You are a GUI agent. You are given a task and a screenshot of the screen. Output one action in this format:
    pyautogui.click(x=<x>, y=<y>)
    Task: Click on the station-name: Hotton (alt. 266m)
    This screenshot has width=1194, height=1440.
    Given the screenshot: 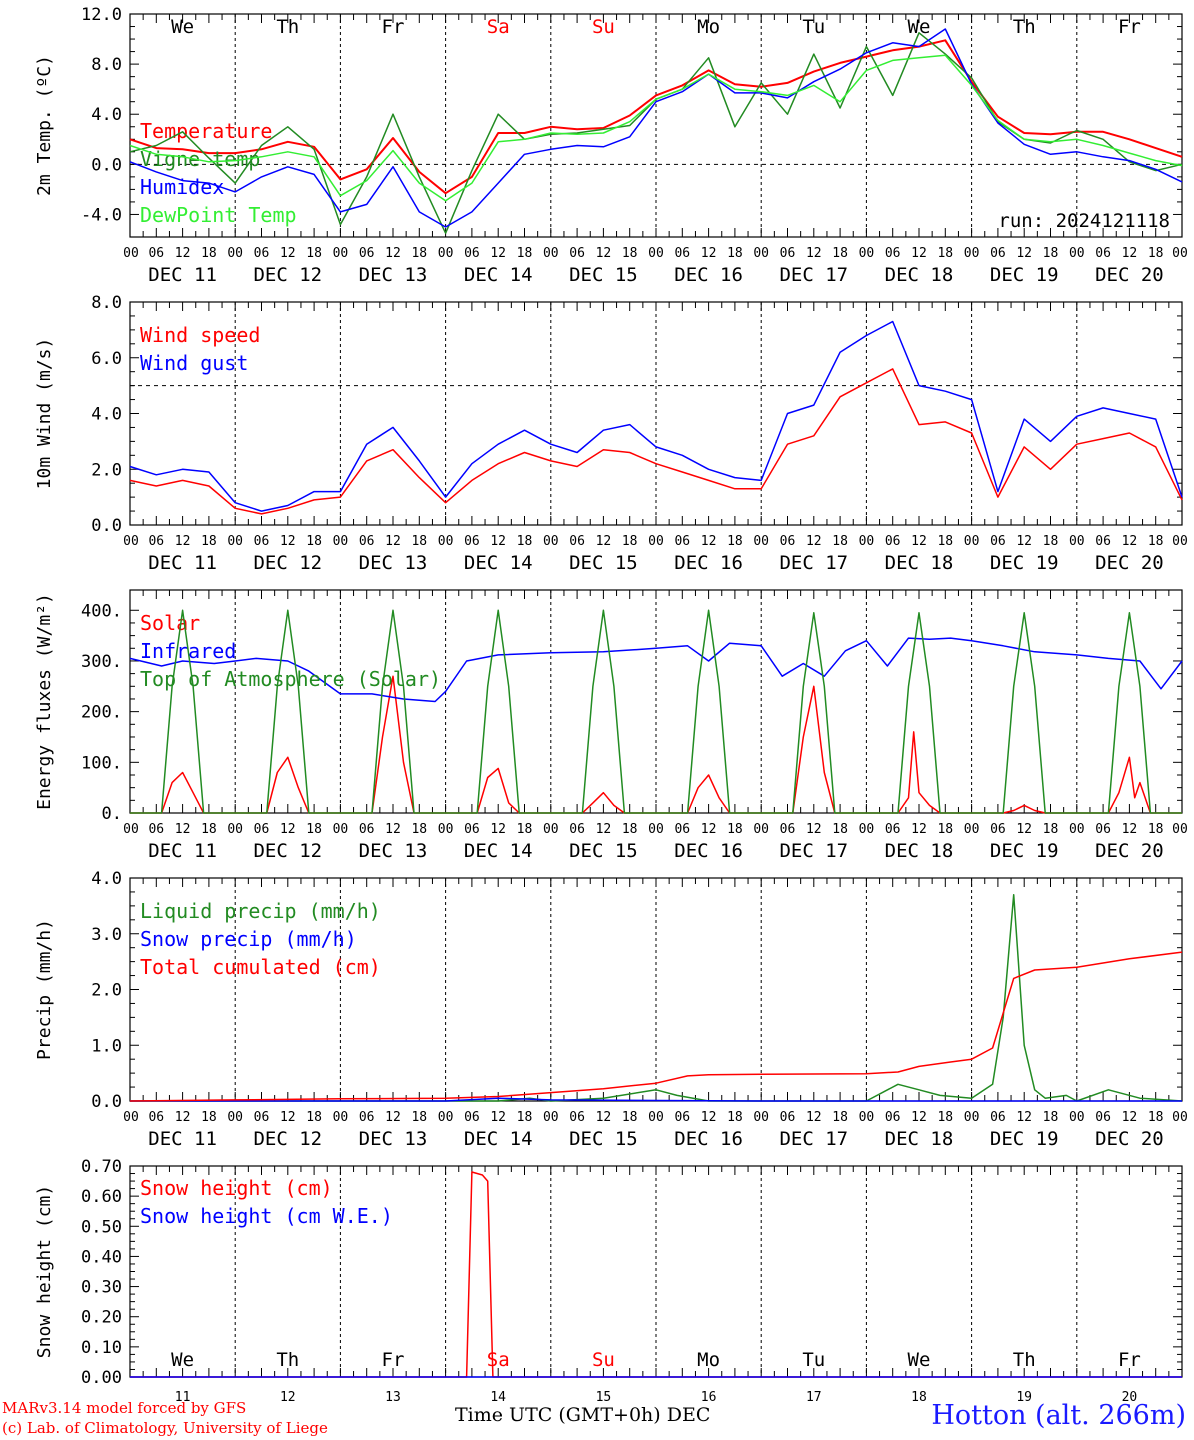 What is the action you would take?
    pyautogui.click(x=1058, y=1415)
    